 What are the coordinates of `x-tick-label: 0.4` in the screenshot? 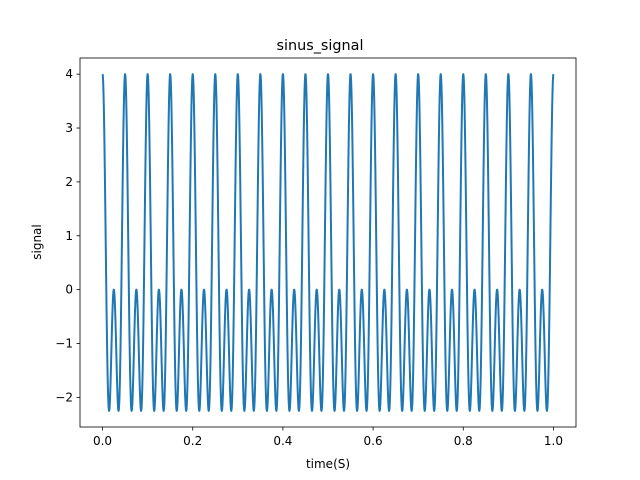 It's located at (282, 441).